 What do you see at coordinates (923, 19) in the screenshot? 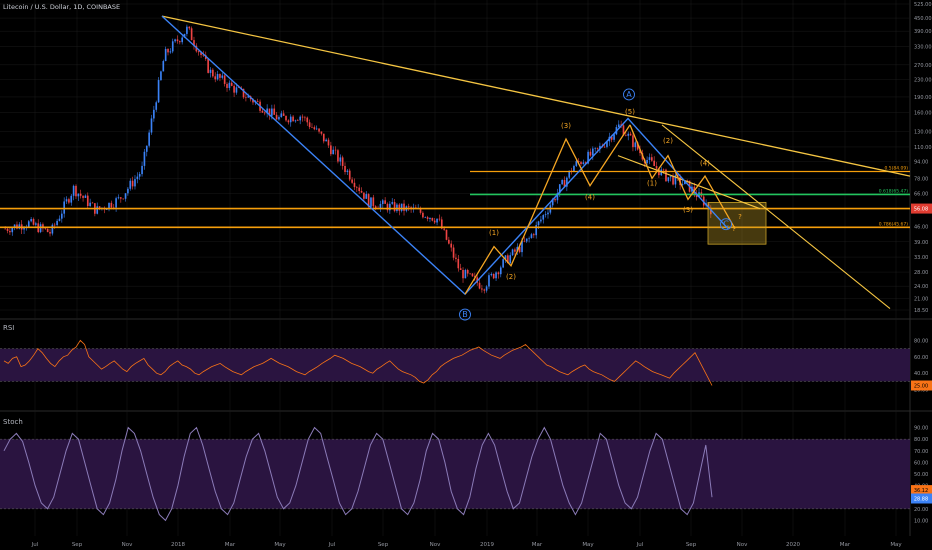
I see `price-tick-label: 450.00` at bounding box center [923, 19].